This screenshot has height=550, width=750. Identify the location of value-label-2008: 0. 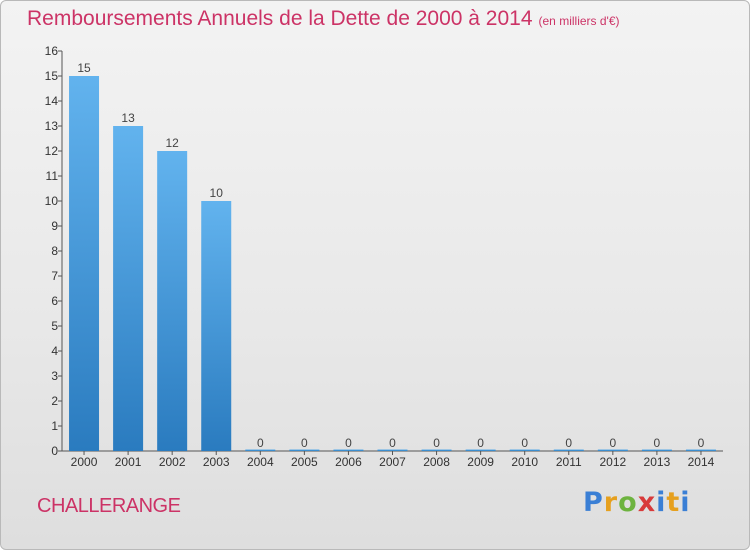
(436, 443).